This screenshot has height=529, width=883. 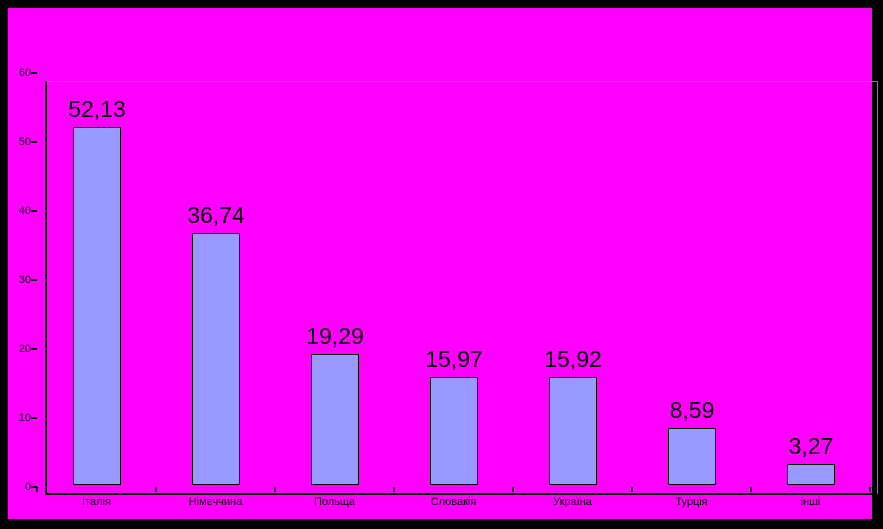 What do you see at coordinates (216, 215) in the screenshot?
I see `bar-value-label: 36,74` at bounding box center [216, 215].